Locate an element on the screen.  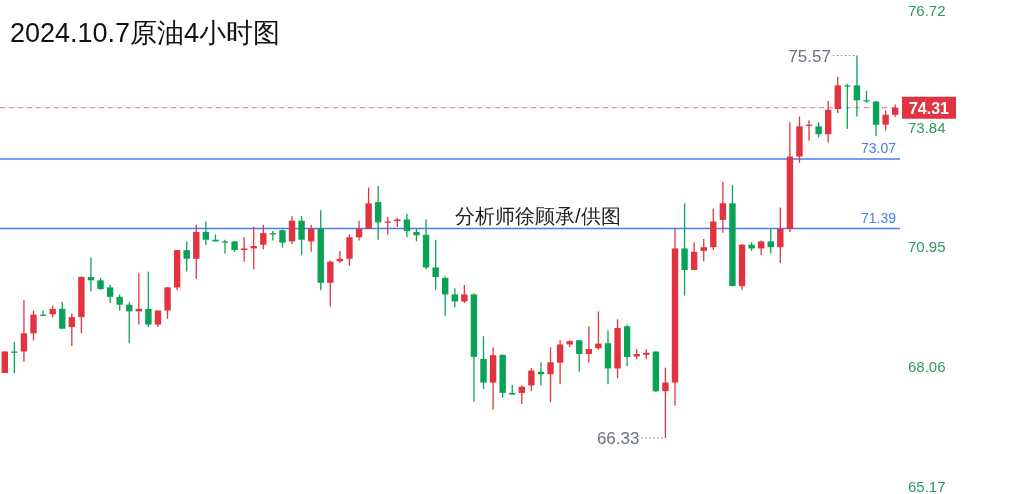
y-tick-label: 76.72 is located at coordinates (927, 10).